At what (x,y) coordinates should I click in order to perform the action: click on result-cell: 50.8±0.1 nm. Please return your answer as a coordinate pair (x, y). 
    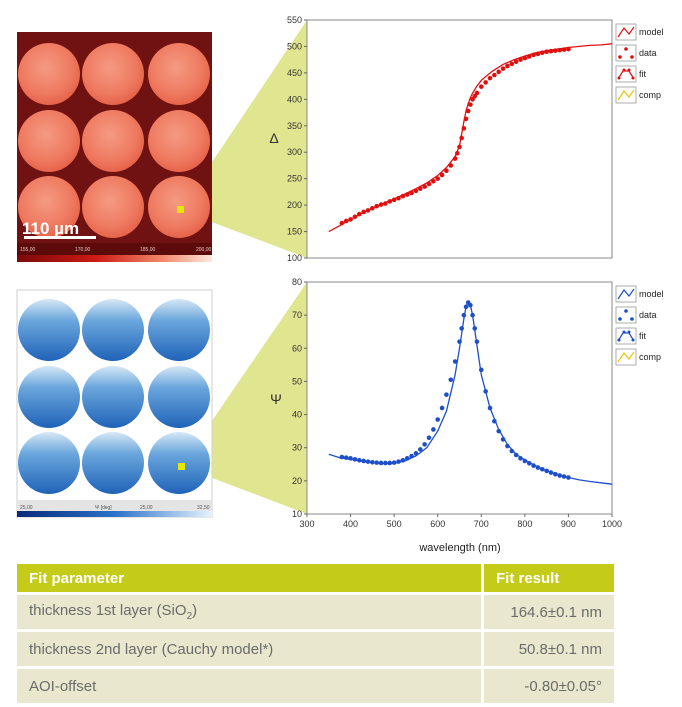
    Looking at the image, I should click on (547, 649).